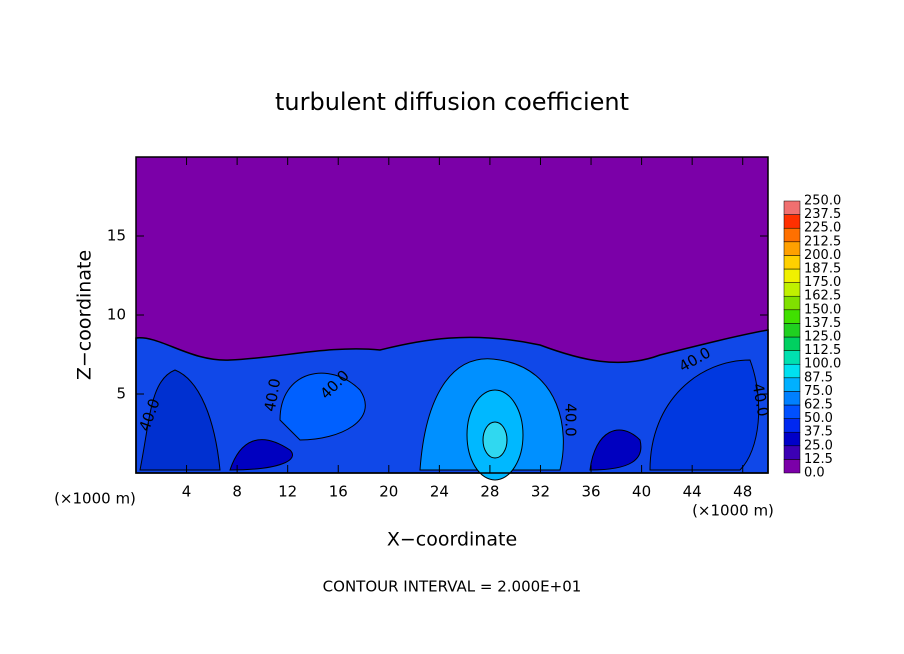 This screenshot has width=904, height=654. I want to click on y-tick-label: 10, so click(116, 315).